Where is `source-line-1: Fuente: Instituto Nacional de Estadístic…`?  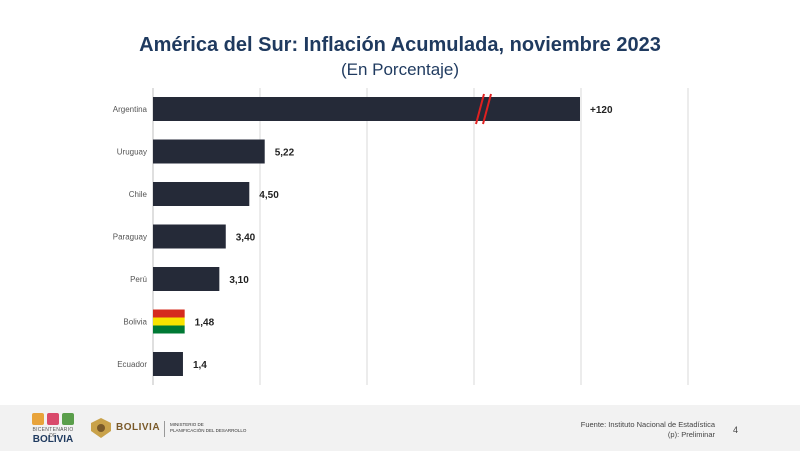 source-line-1: Fuente: Instituto Nacional de Estadístic… is located at coordinates (647, 424).